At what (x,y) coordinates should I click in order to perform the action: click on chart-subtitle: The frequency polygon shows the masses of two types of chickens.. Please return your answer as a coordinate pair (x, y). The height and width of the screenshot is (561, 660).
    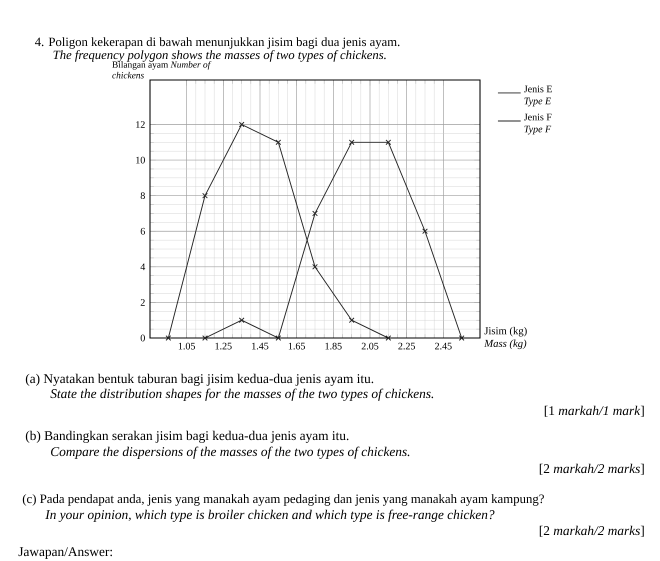
    Looking at the image, I should click on (220, 56).